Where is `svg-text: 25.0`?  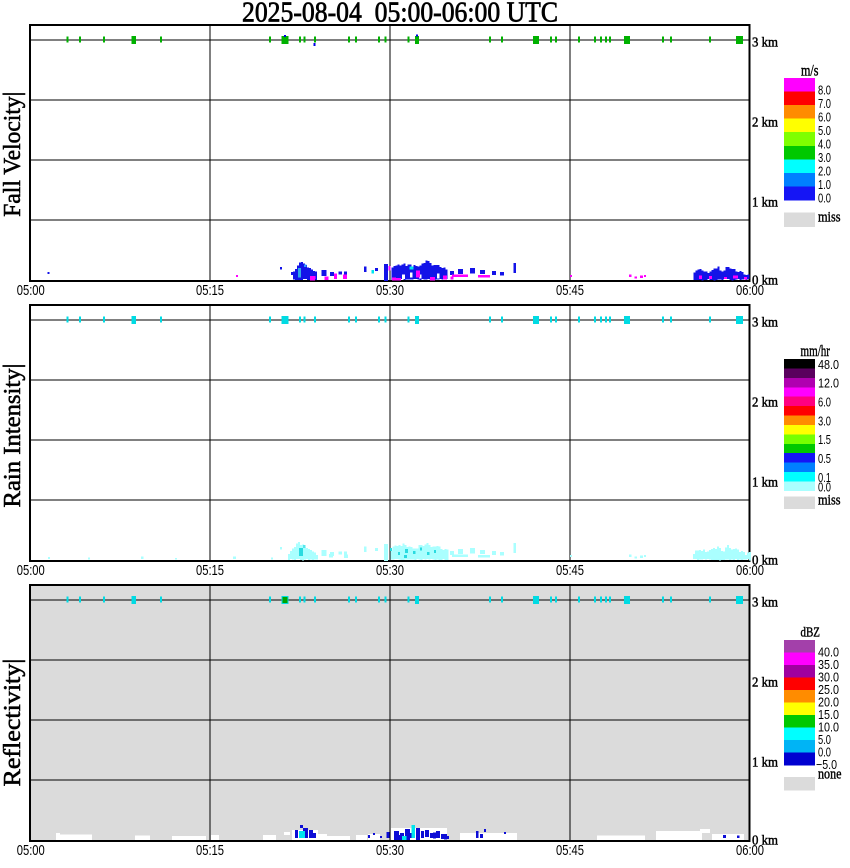
svg-text: 25.0 is located at coordinates (828, 689).